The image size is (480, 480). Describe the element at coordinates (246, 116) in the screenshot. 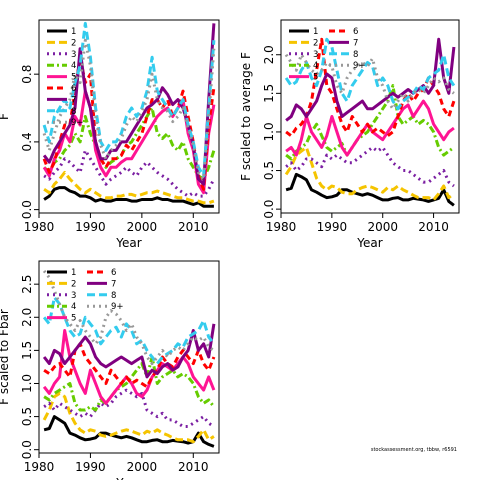

I see `y-axis-label: F scaled to average F` at that location.